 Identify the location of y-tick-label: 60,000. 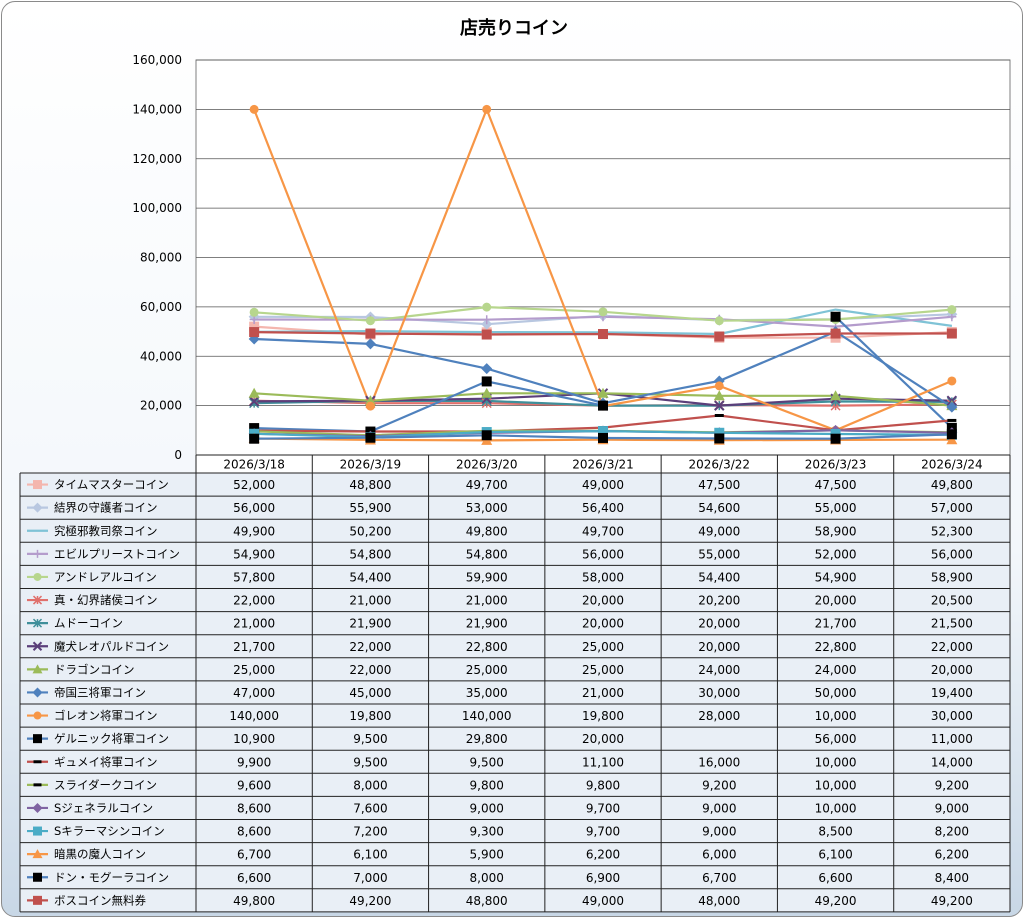
(161, 307).